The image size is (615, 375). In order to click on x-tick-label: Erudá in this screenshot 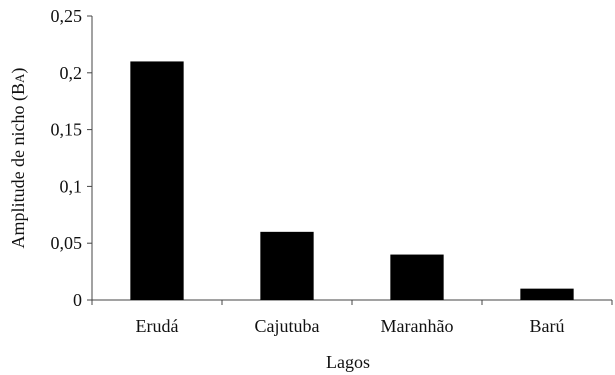, I will do `click(157, 326)`.